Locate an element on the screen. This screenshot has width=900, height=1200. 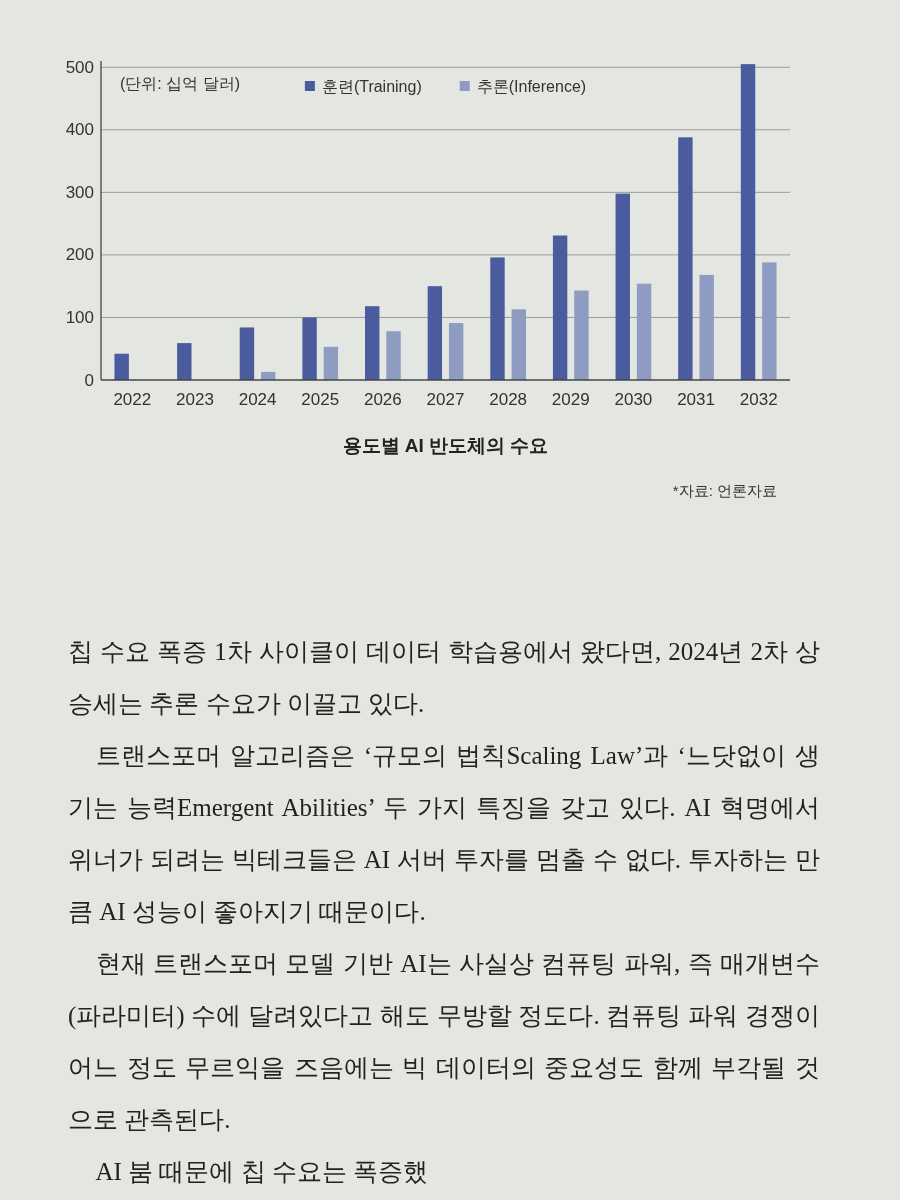
body-paragraph: 현재 트랜스포머 모델 기반 AI는 사실상 컴퓨팅 파워, 즉 매개변수(파라미터) 수에 달려있다고 해도 무방할 정도다. 컴퓨팅 파워 경쟁이 어느 정도 무르익을 즈음에는 빅 데이터의 중요성도 함께 부각될 것으로 관측된다. is located at coordinates (444, 1042).